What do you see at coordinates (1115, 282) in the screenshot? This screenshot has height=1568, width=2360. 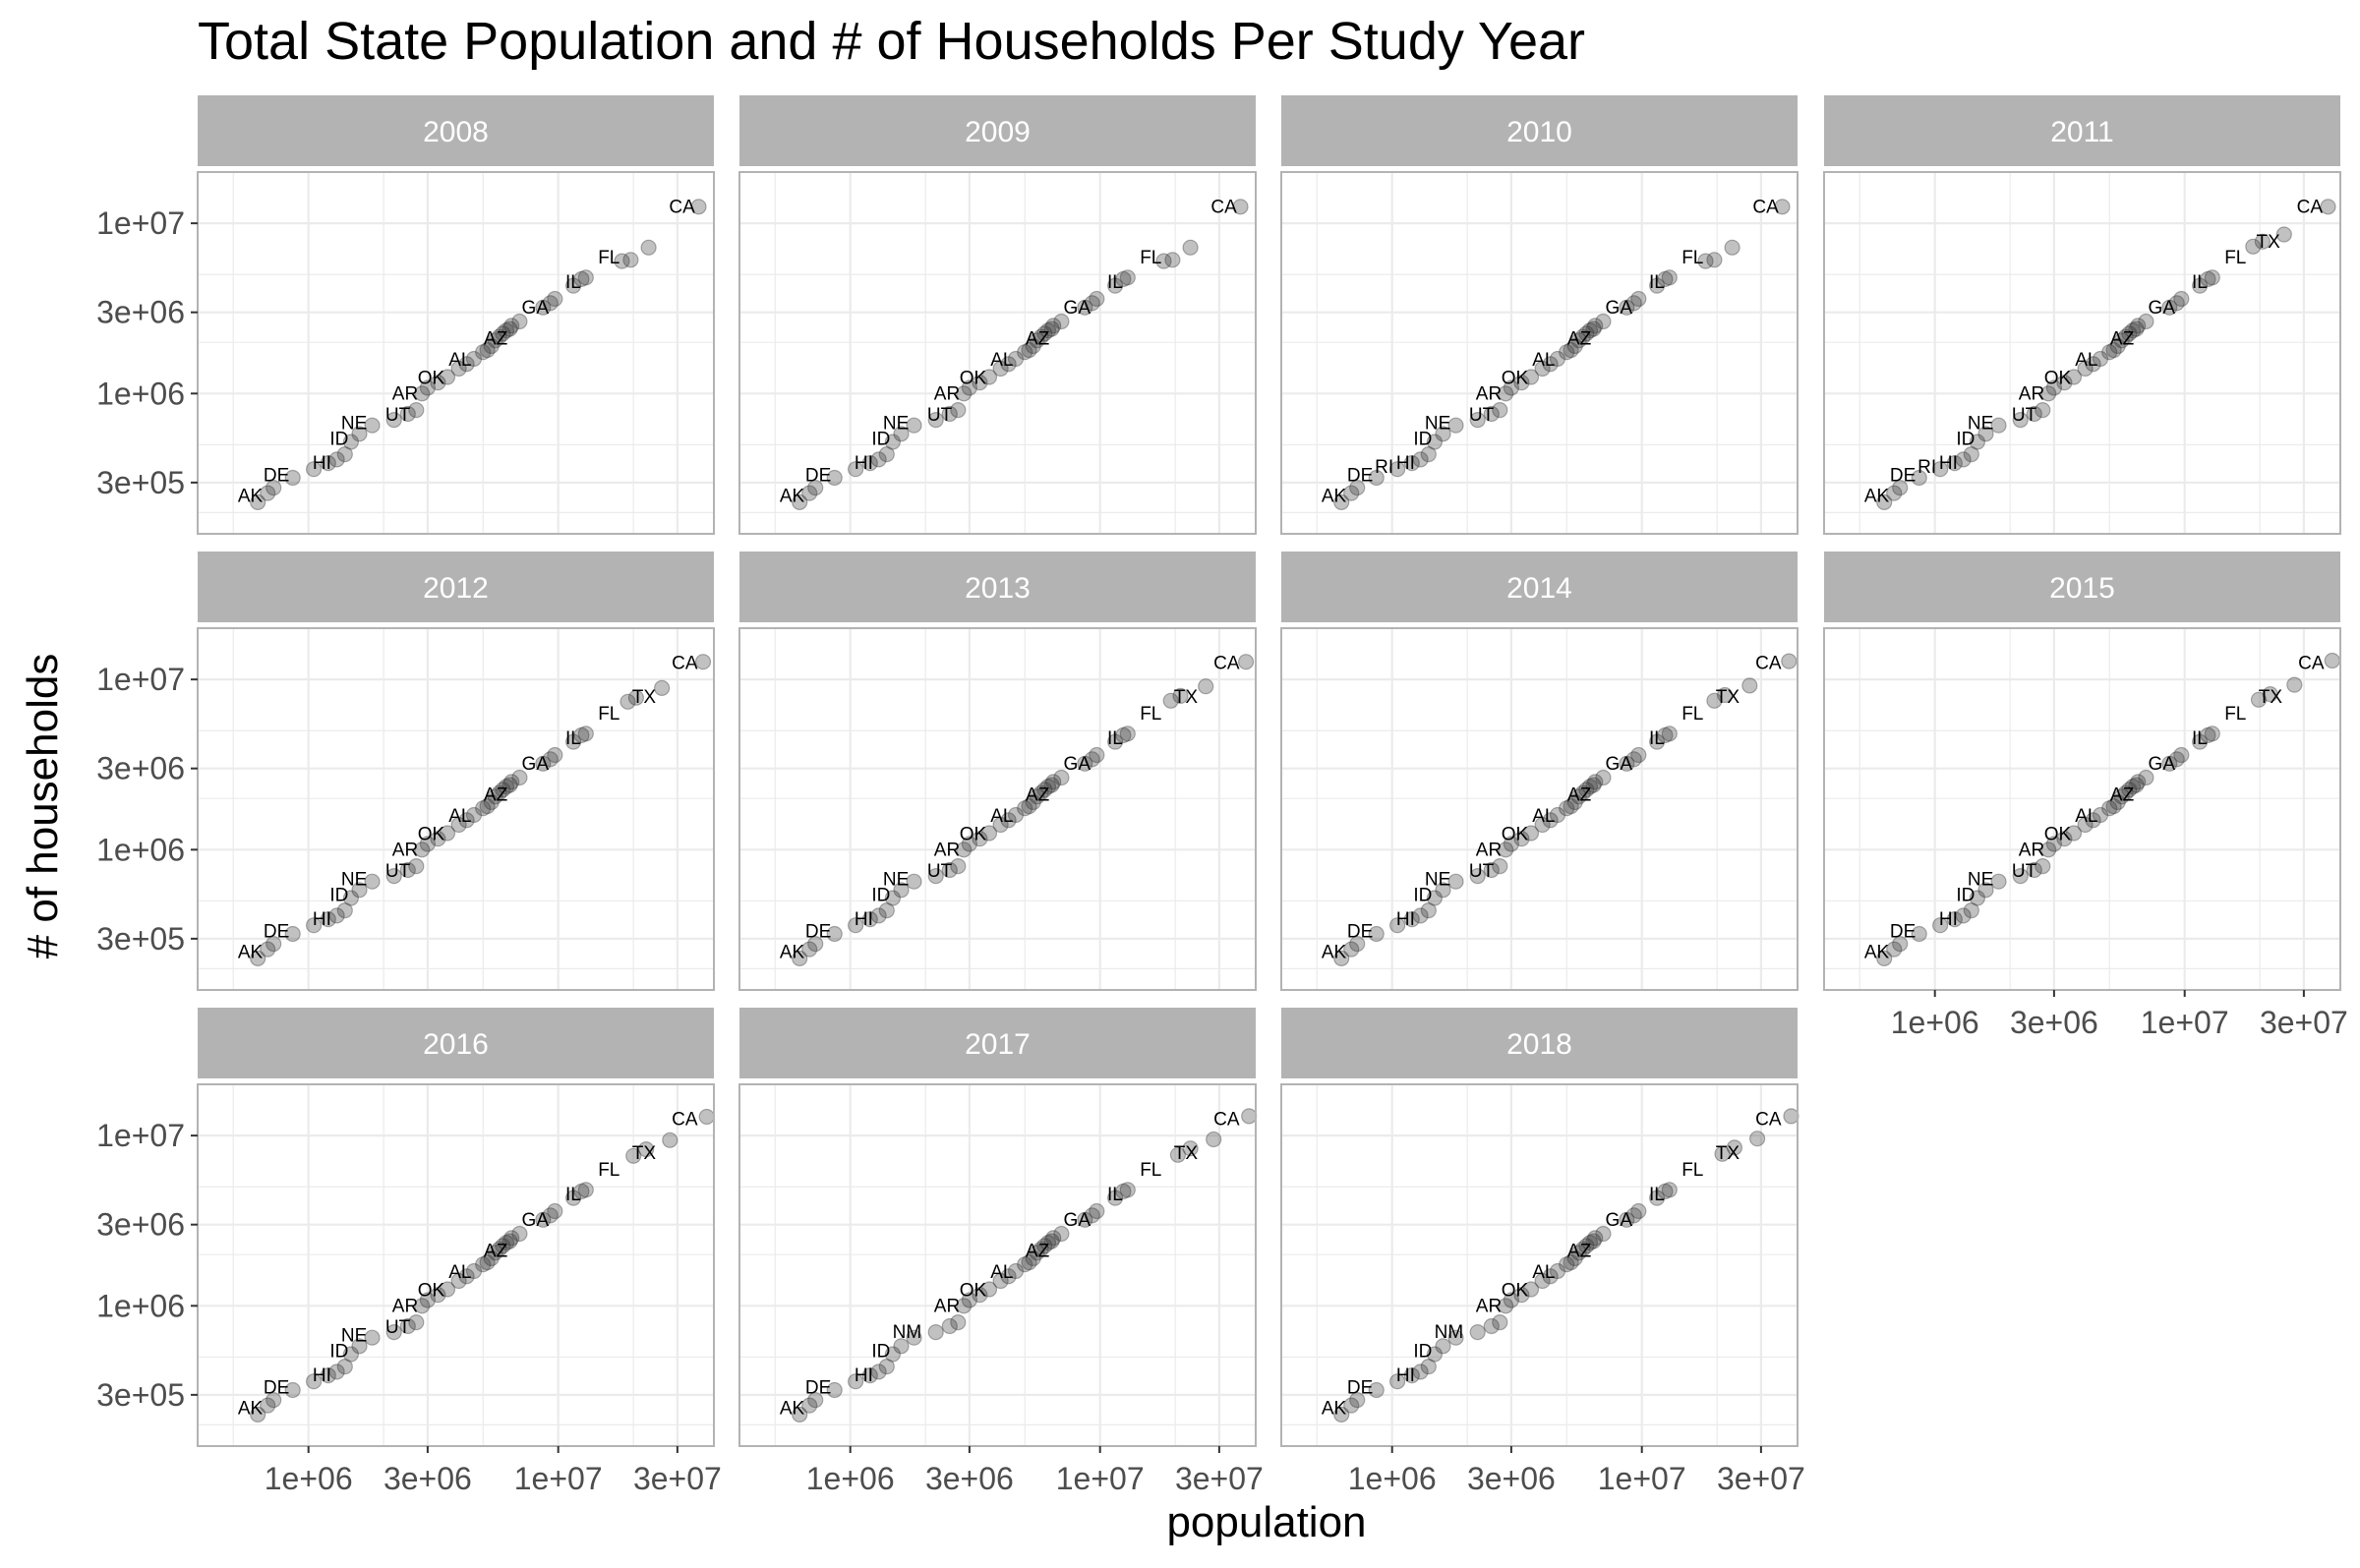 I see `point-label-il: IL` at bounding box center [1115, 282].